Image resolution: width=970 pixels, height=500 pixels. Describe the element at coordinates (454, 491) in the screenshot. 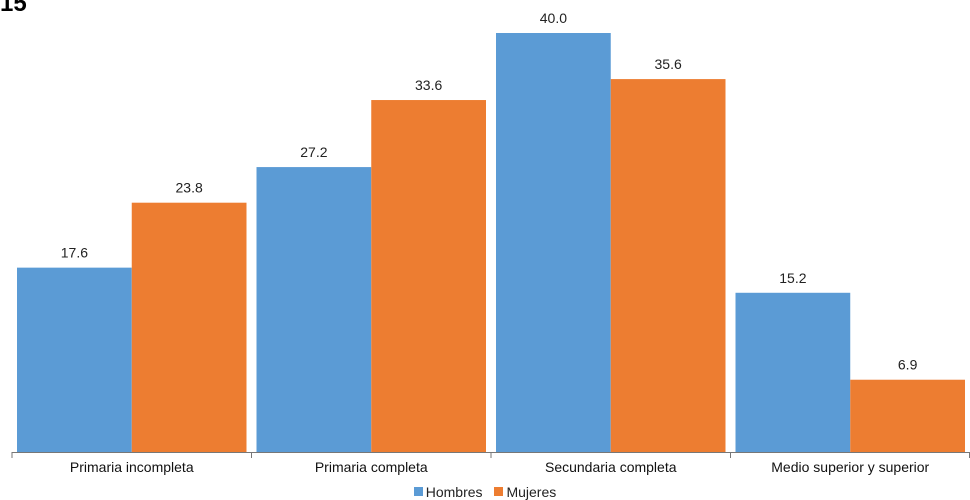

I see `legend-label-hombres: Hombres` at that location.